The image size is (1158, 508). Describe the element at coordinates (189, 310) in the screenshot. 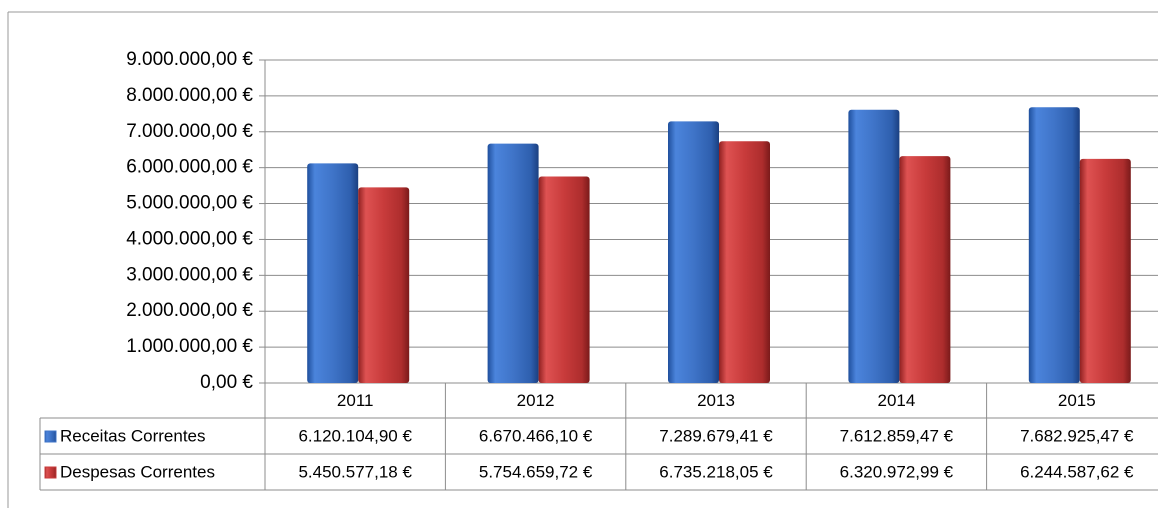

I see `y-tick-label: 2.000.000,00 €` at that location.